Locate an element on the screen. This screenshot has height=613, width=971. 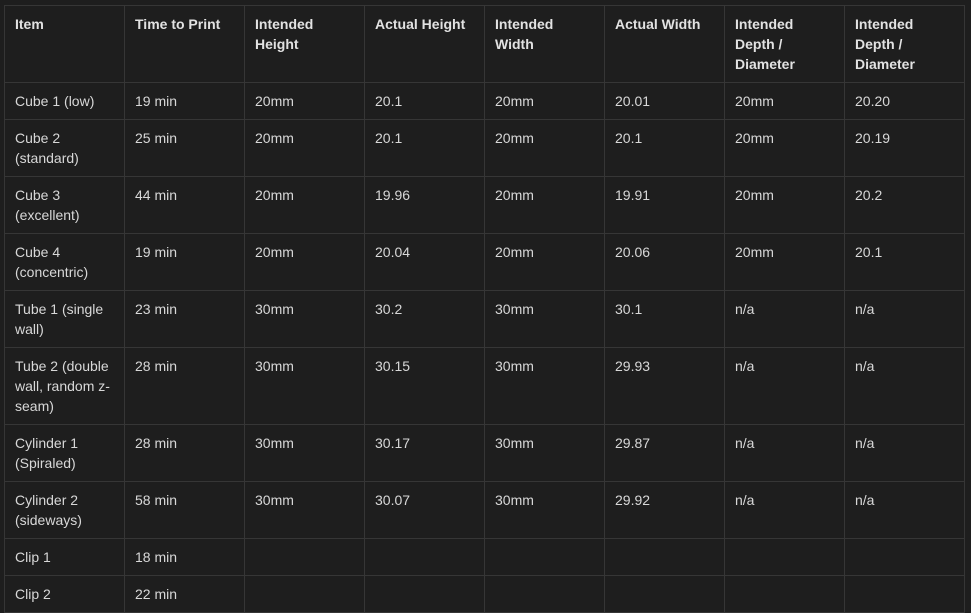
table-cell: 18 min is located at coordinates (184, 557).